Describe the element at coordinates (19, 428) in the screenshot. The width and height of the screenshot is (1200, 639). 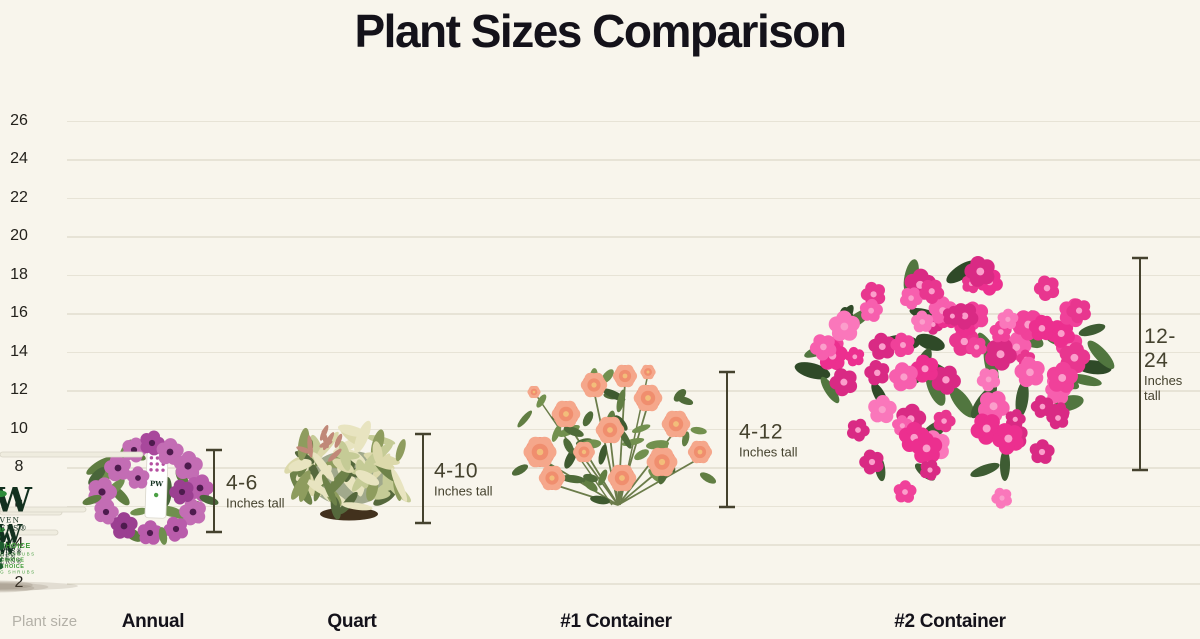
I see `y-tick-label: 10` at that location.